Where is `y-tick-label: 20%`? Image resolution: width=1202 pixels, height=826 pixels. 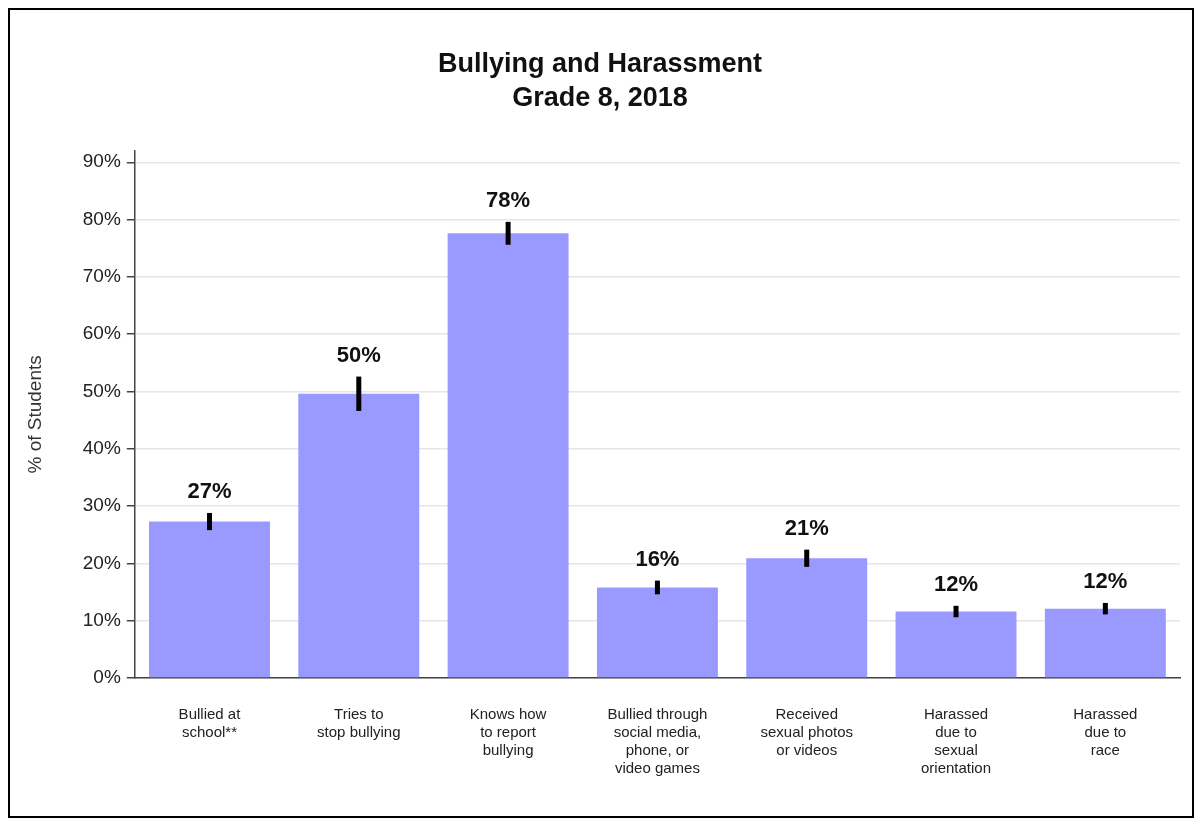 y-tick-label: 20% is located at coordinates (101, 562).